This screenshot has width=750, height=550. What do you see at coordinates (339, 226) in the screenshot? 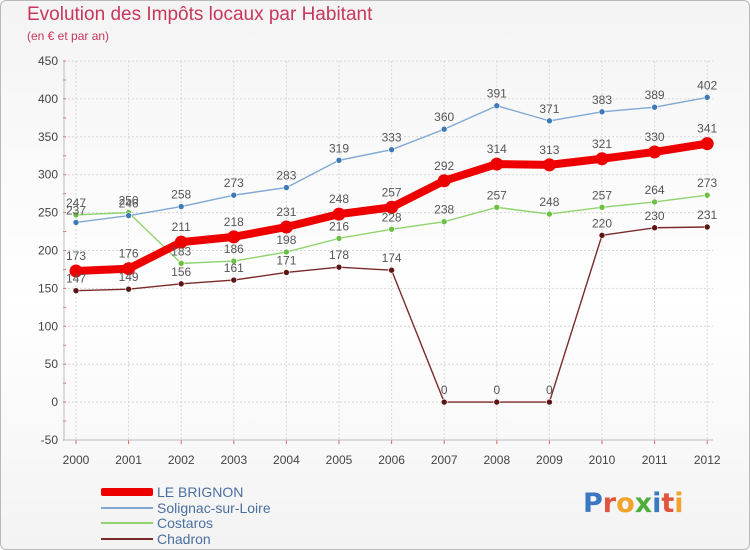
I see `data-label: 216` at bounding box center [339, 226].